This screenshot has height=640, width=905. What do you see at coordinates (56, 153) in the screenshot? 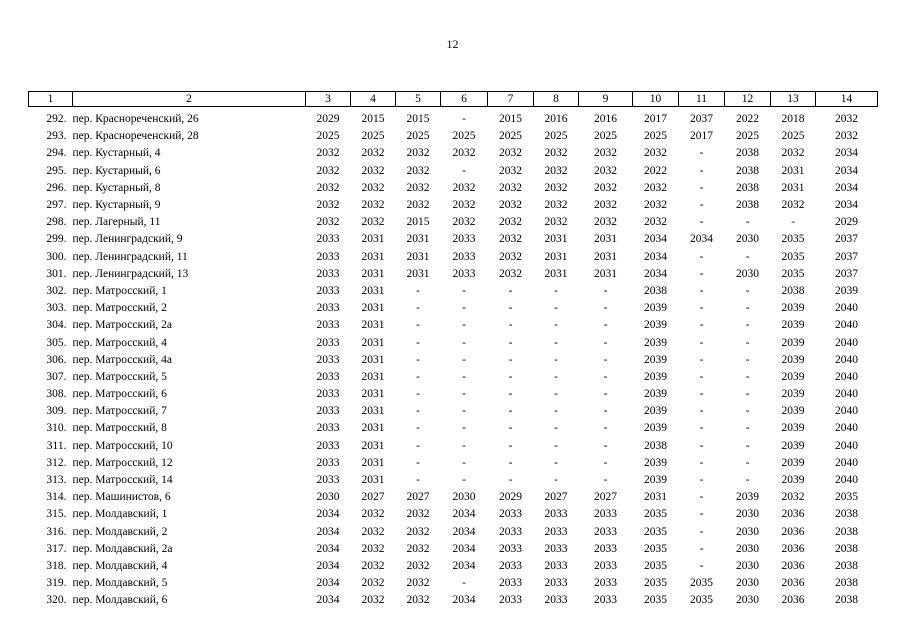
I see `row-number: 294.` at bounding box center [56, 153].